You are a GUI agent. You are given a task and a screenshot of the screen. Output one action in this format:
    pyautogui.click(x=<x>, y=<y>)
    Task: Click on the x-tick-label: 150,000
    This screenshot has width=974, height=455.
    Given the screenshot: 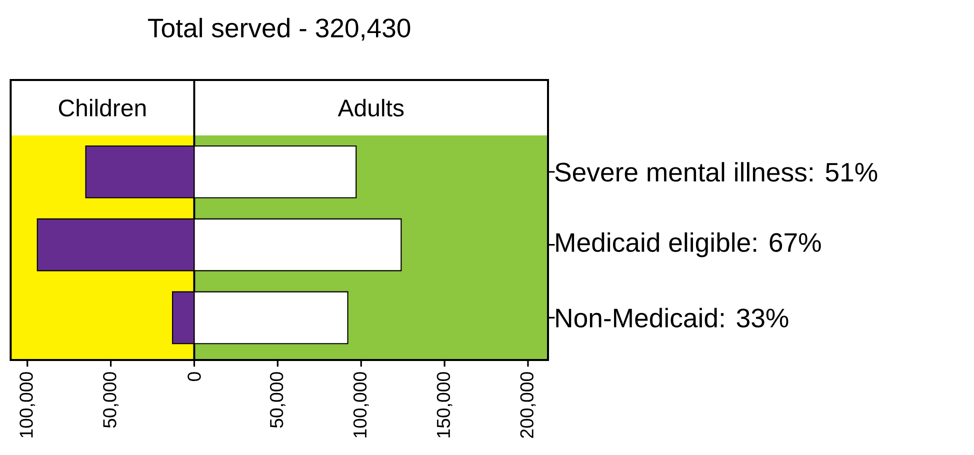 What is the action you would take?
    pyautogui.click(x=444, y=405)
    